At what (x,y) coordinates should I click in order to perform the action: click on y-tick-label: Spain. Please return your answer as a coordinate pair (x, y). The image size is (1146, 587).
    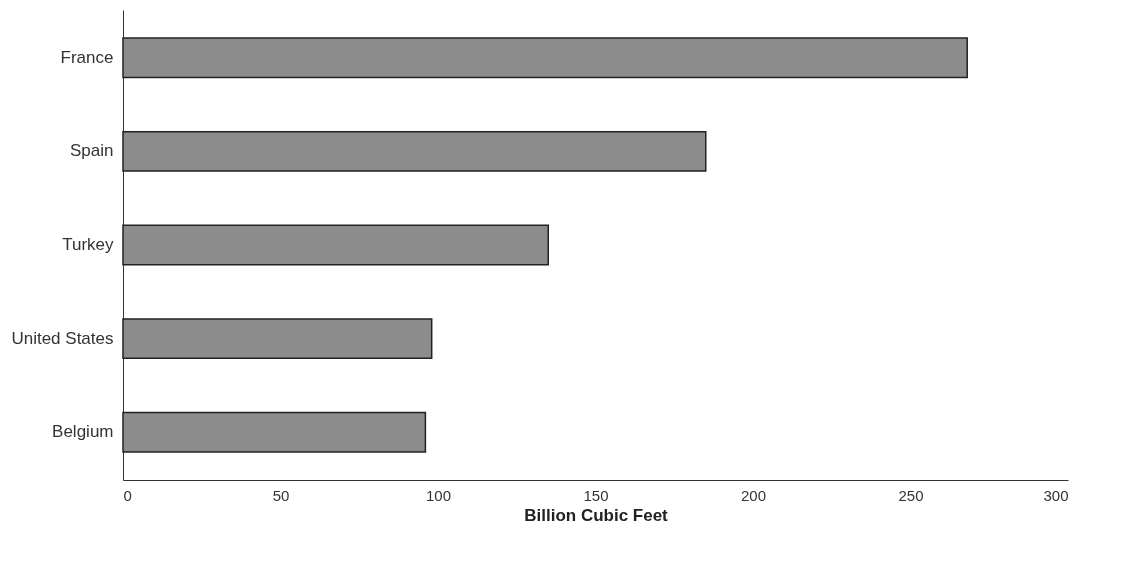
    Looking at the image, I should click on (92, 151).